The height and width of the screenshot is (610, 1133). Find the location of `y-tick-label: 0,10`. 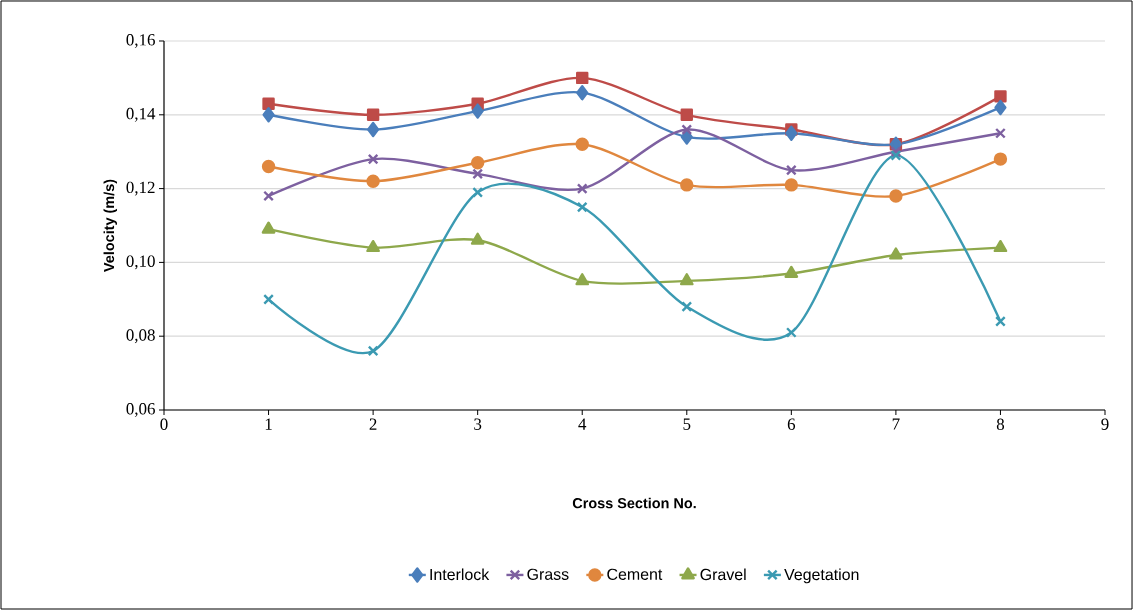

y-tick-label: 0,10 is located at coordinates (140, 262).